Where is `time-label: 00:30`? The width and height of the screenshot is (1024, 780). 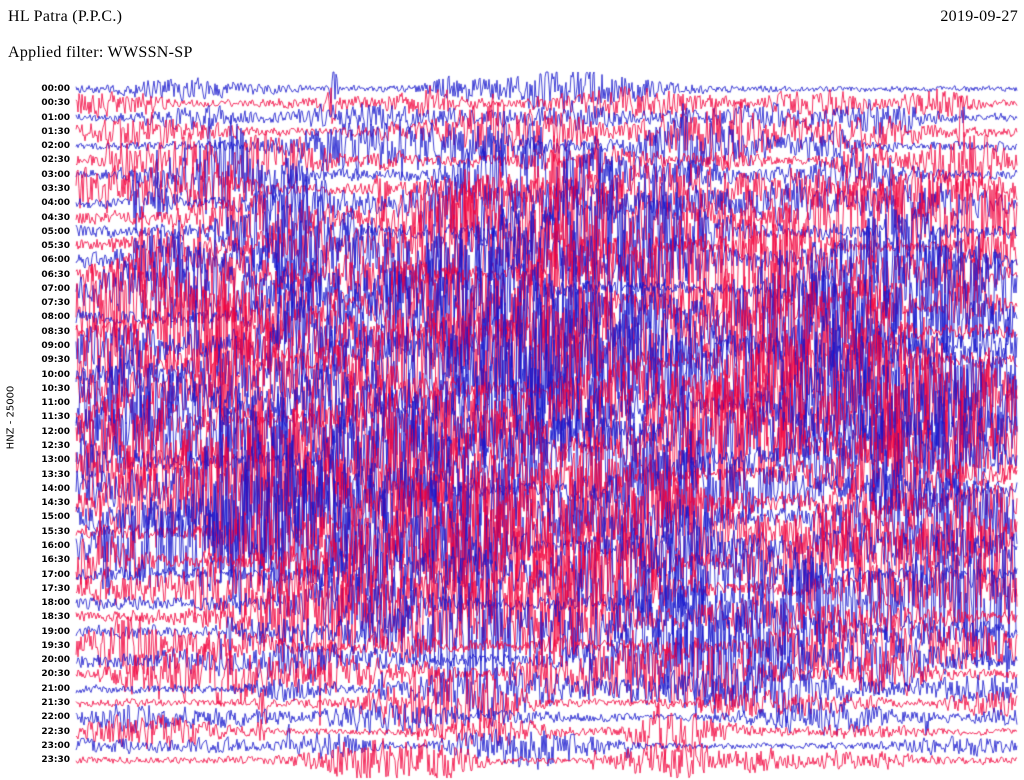
time-label: 00:30 is located at coordinates (55, 103).